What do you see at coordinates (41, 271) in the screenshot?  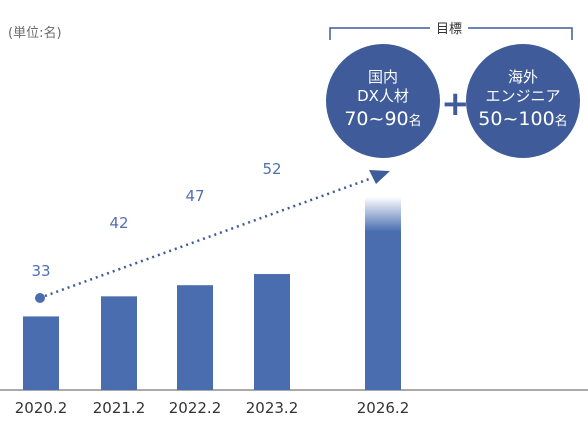 I see `data-value-label: 33` at bounding box center [41, 271].